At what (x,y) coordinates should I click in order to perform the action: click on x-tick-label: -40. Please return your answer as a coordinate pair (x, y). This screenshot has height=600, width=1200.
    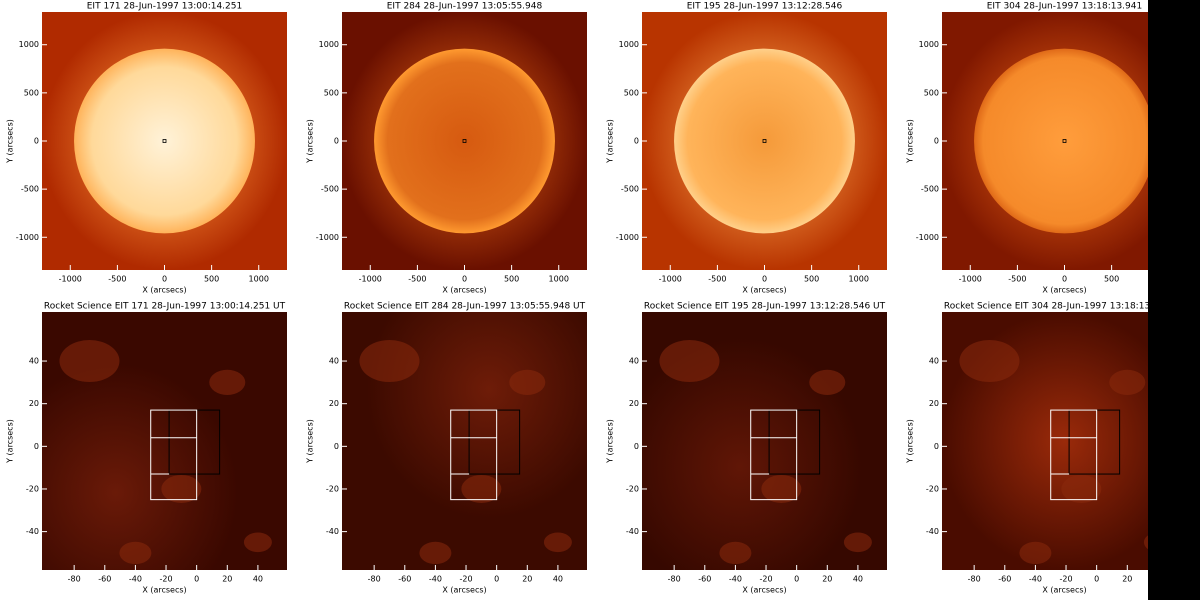
    Looking at the image, I should click on (135, 579).